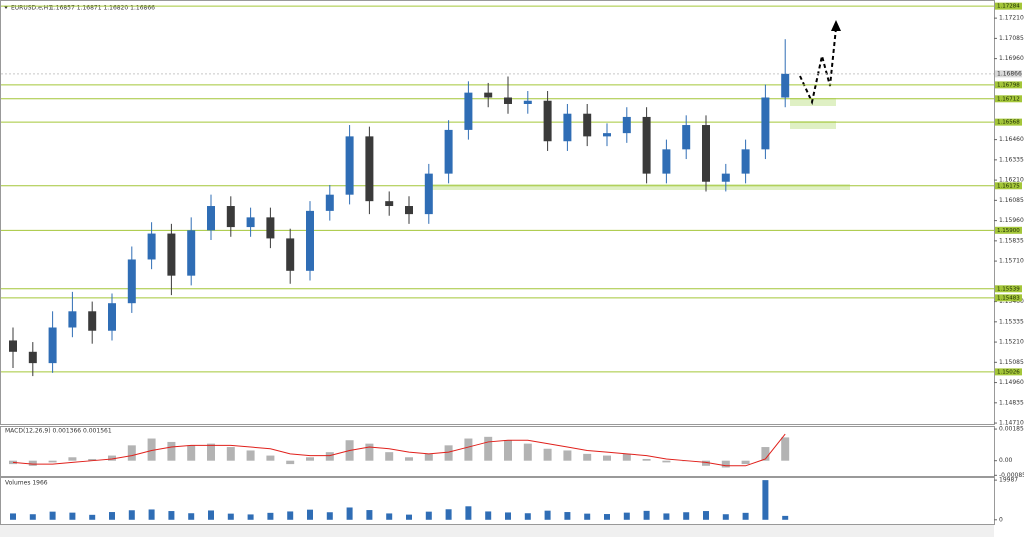 This screenshot has height=537, width=1024. What do you see at coordinates (1011, 38) in the screenshot?
I see `y-tick-label: 1.17085` at bounding box center [1011, 38].